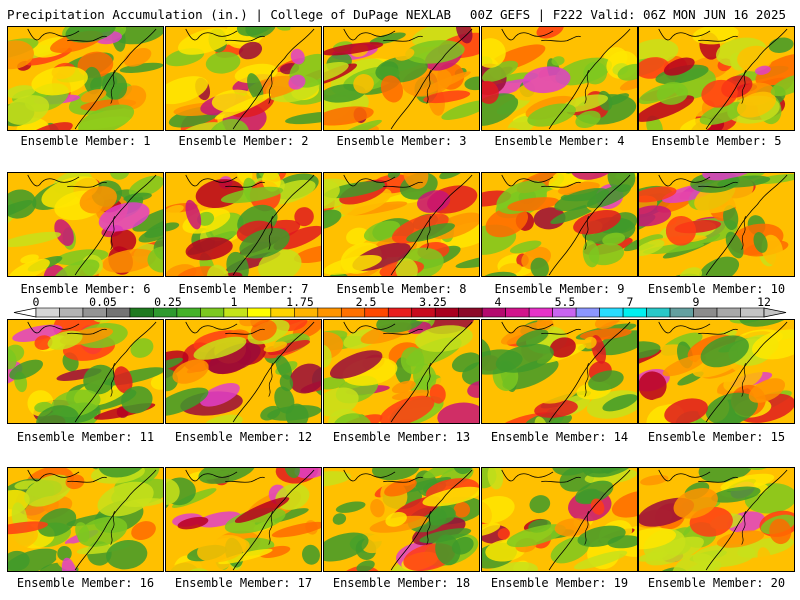  Describe the element at coordinates (85, 437) in the screenshot. I see `ensemble-member-11-caption: Ensemble Member: 11` at that location.